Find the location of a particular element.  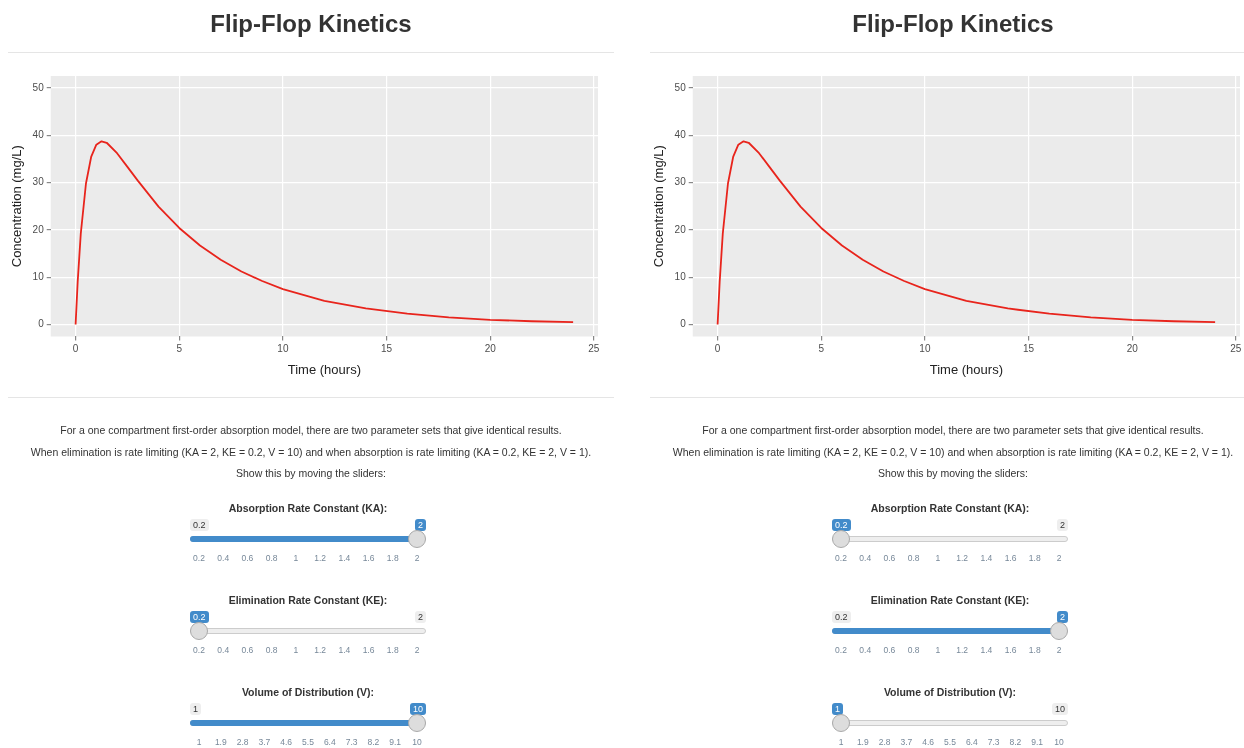

text: 7.3 is located at coordinates (993, 742).